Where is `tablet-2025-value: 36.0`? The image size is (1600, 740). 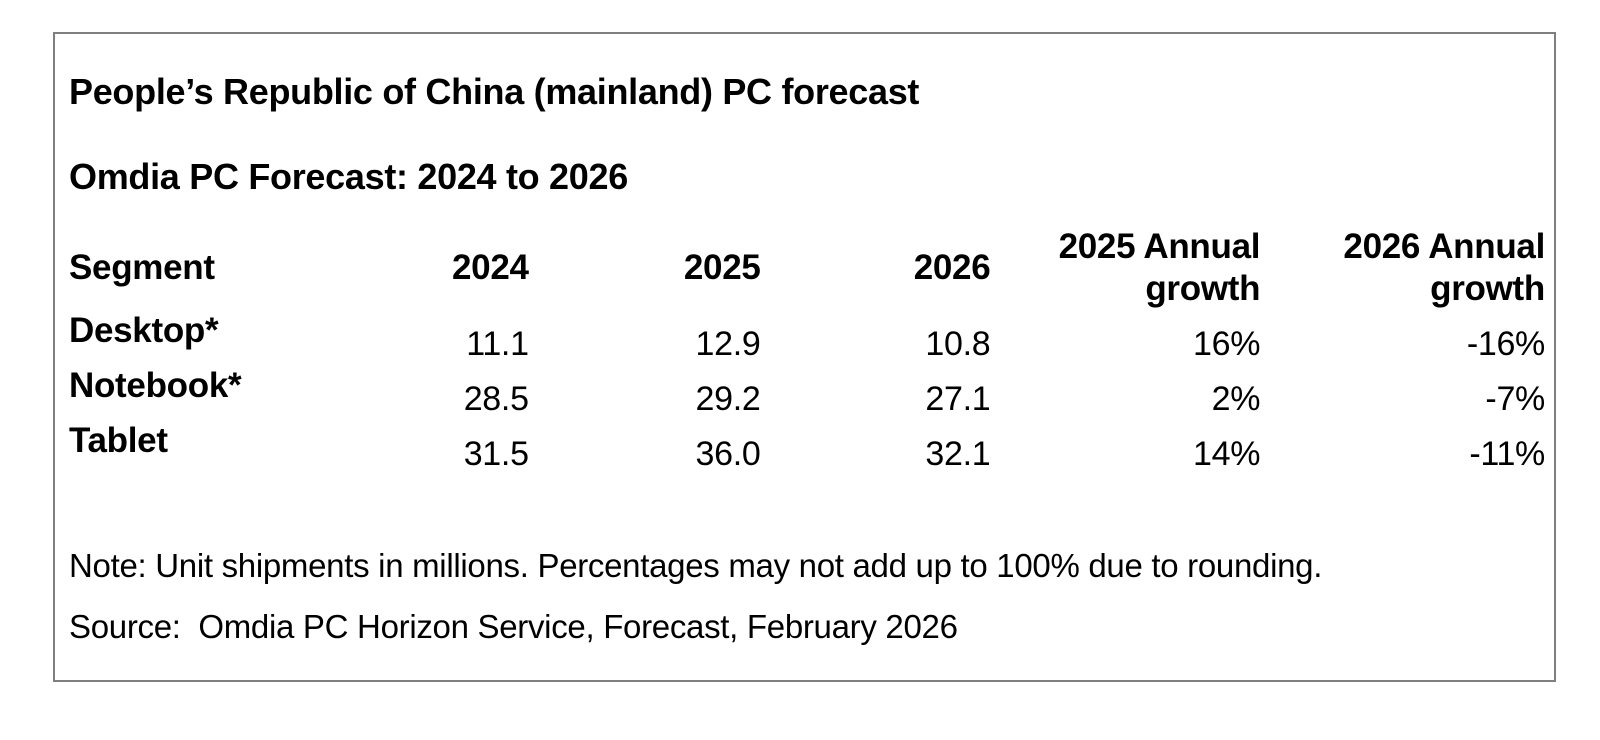 tablet-2025-value: 36.0 is located at coordinates (728, 454).